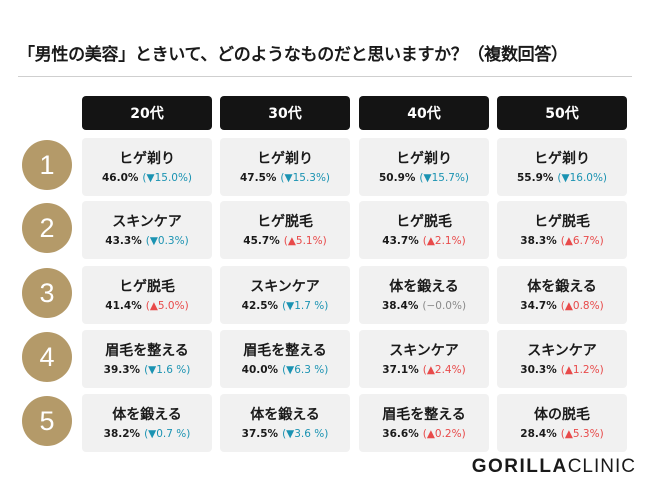  I want to click on change-value: (▼3.6 %), so click(305, 433).